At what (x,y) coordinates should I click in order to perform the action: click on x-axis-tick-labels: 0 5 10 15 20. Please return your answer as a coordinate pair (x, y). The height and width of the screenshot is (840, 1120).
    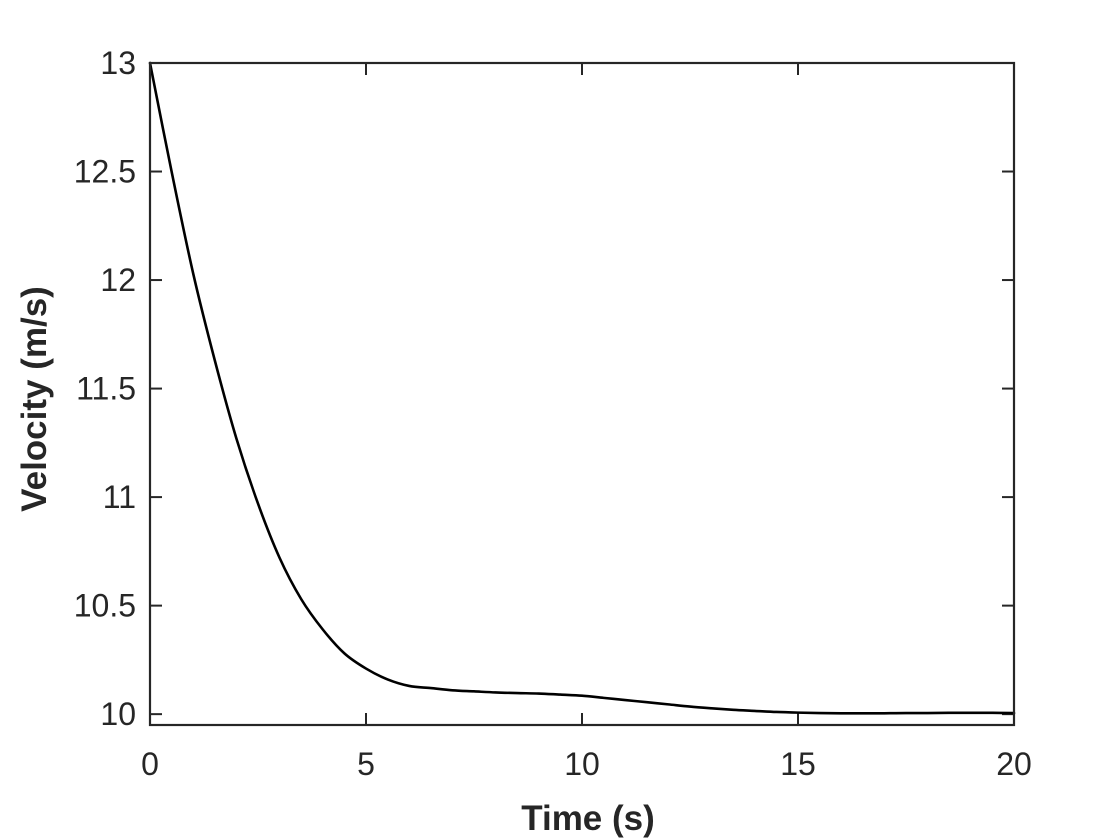
    Looking at the image, I should click on (586, 764).